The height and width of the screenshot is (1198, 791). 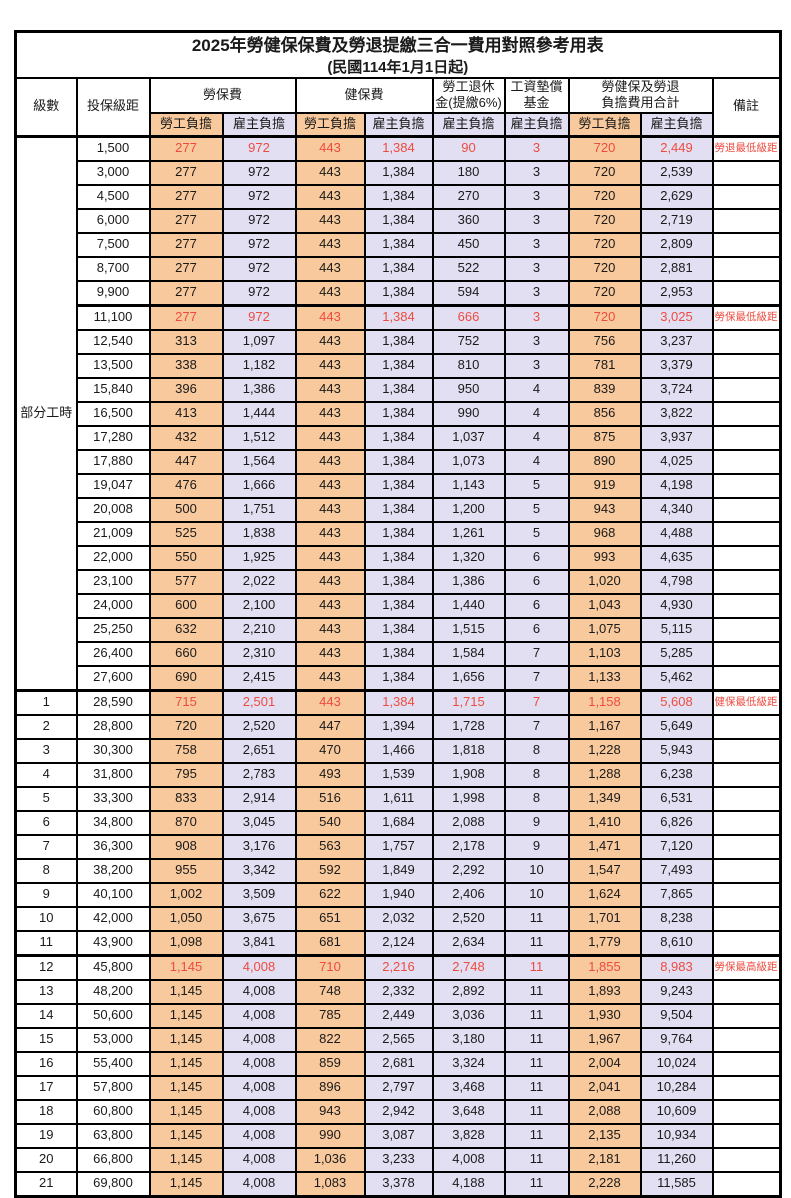 I want to click on level-cell: 17, so click(x=46, y=1087).